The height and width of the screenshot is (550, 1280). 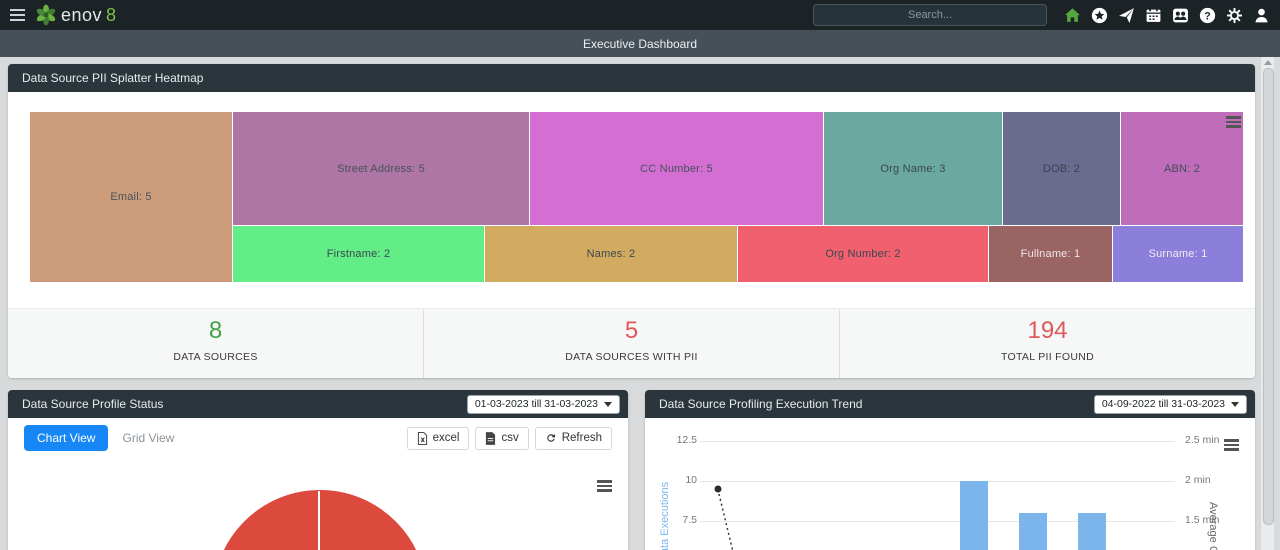 What do you see at coordinates (1178, 254) in the screenshot?
I see `treemap-tile-surname: Surname: 1` at bounding box center [1178, 254].